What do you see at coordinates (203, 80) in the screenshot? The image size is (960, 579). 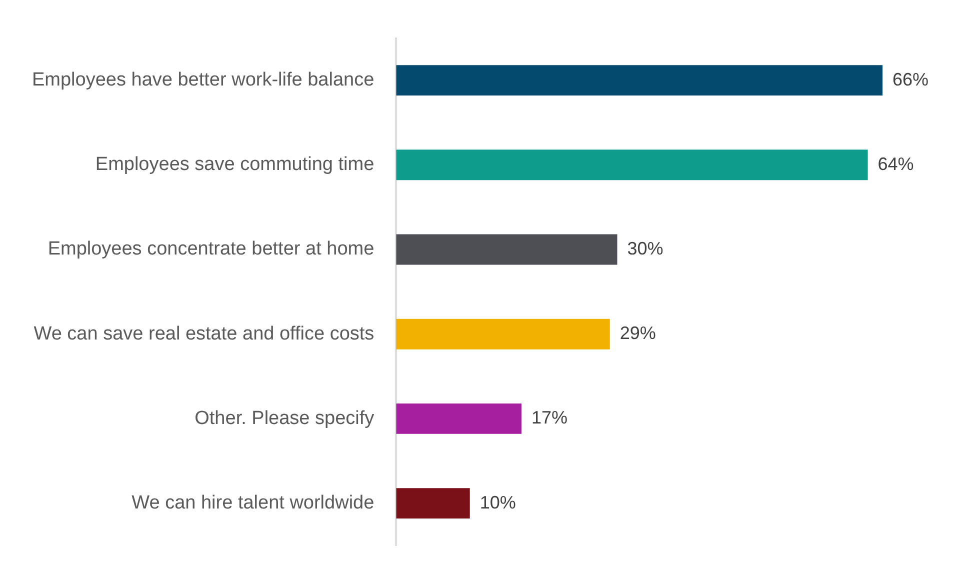 I see `y-tick-label: Employees have better work-life balance` at bounding box center [203, 80].